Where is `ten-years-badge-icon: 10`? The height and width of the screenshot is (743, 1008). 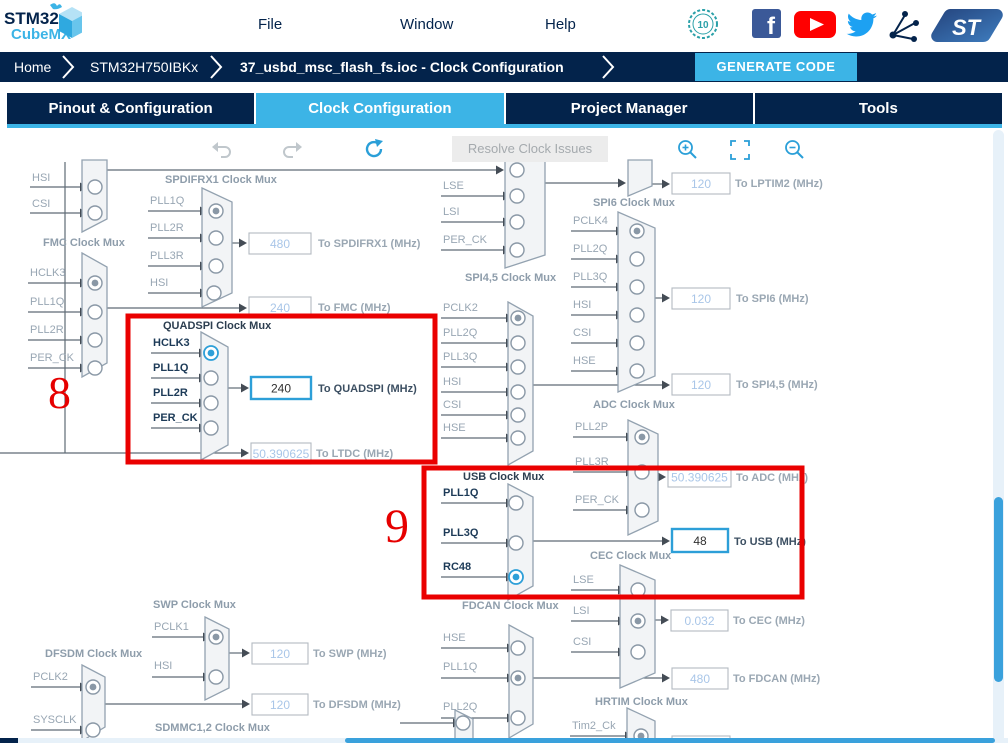 ten-years-badge-icon: 10 is located at coordinates (703, 24).